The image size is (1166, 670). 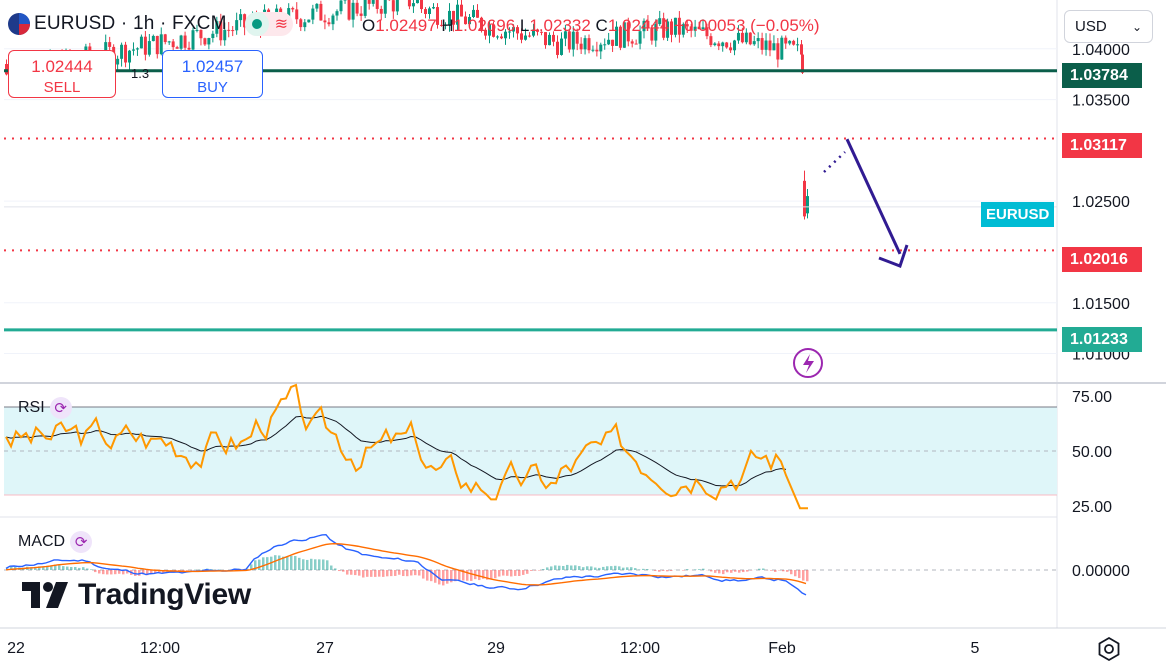 I want to click on buy-button: 1.02457 BUY, so click(x=212, y=74).